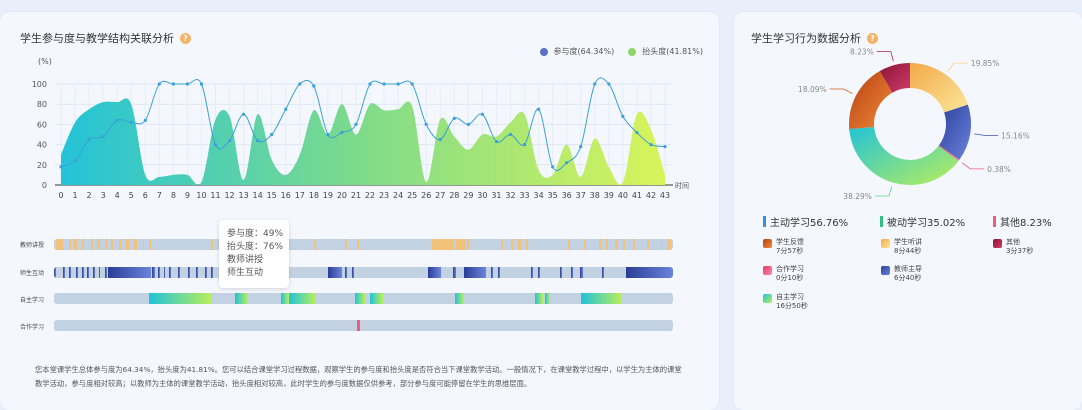 The height and width of the screenshot is (410, 1082). Describe the element at coordinates (1013, 247) in the screenshot. I see `activity-other: 其他 3分37秒` at that location.